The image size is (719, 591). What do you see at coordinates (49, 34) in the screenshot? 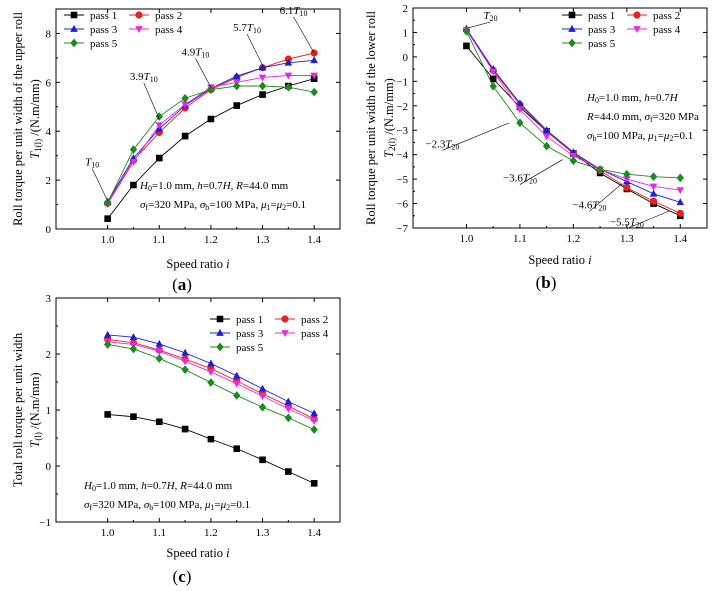
I see `y-tick-label: 8` at bounding box center [49, 34].